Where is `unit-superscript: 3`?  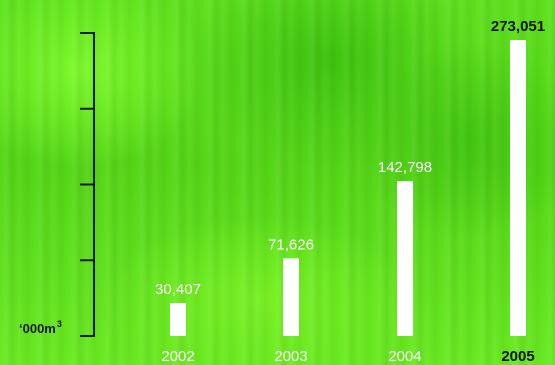 unit-superscript: 3 is located at coordinates (59, 324).